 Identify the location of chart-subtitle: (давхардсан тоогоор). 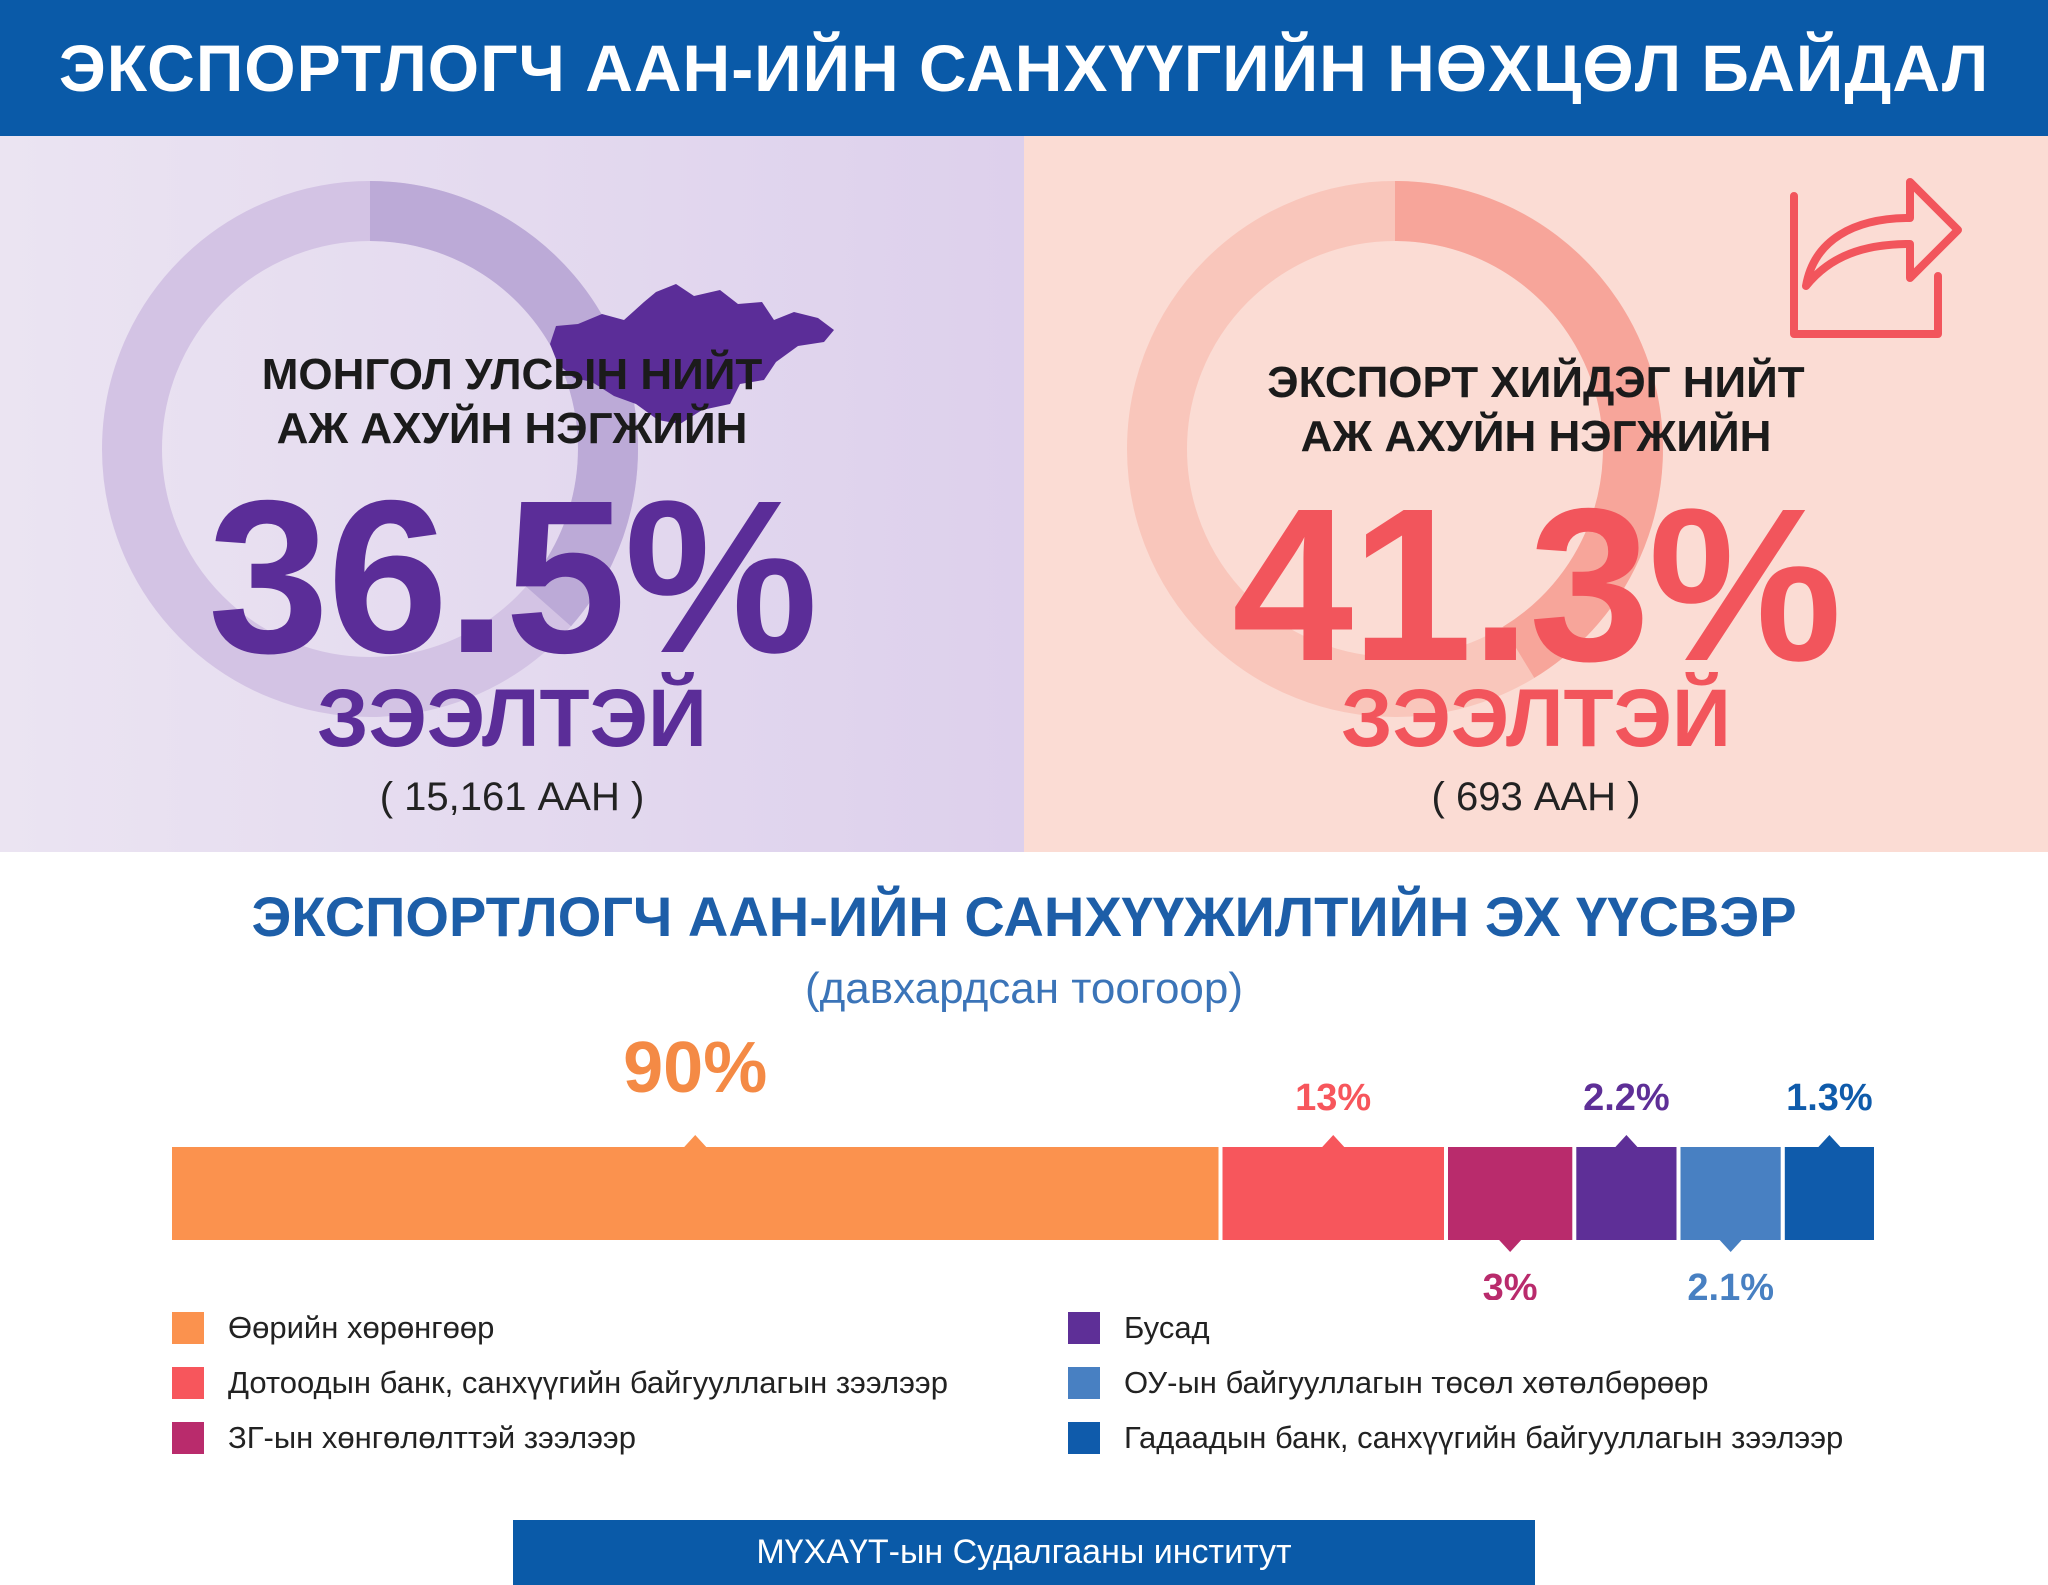
(1024, 988).